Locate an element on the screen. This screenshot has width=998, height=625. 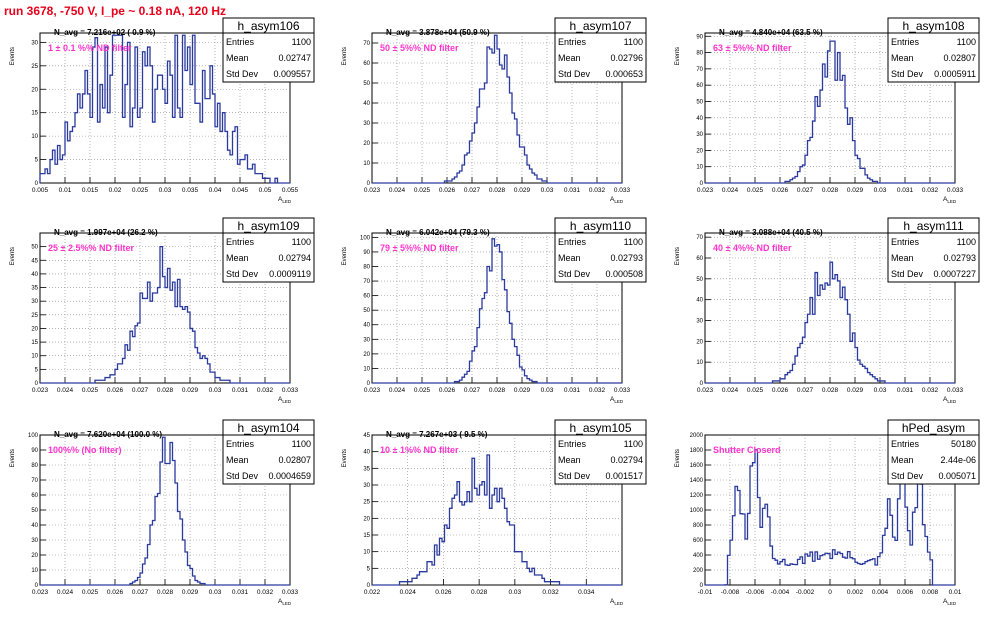
y-tick-label: 45 is located at coordinates (34, 261).